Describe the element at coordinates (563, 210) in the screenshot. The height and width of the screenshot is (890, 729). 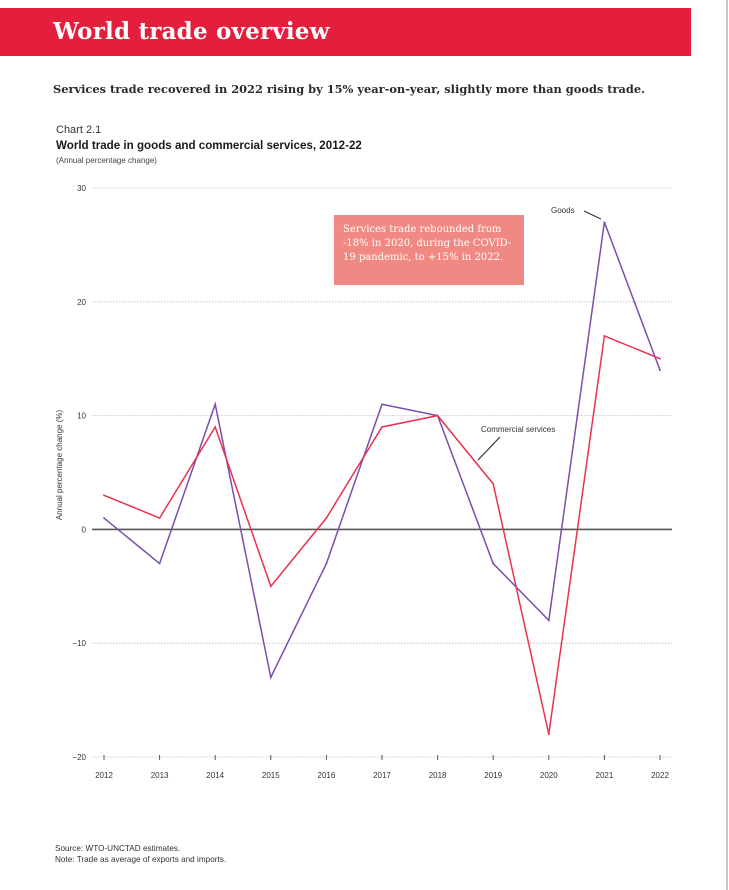
I see `goods-series-label: Goods` at that location.